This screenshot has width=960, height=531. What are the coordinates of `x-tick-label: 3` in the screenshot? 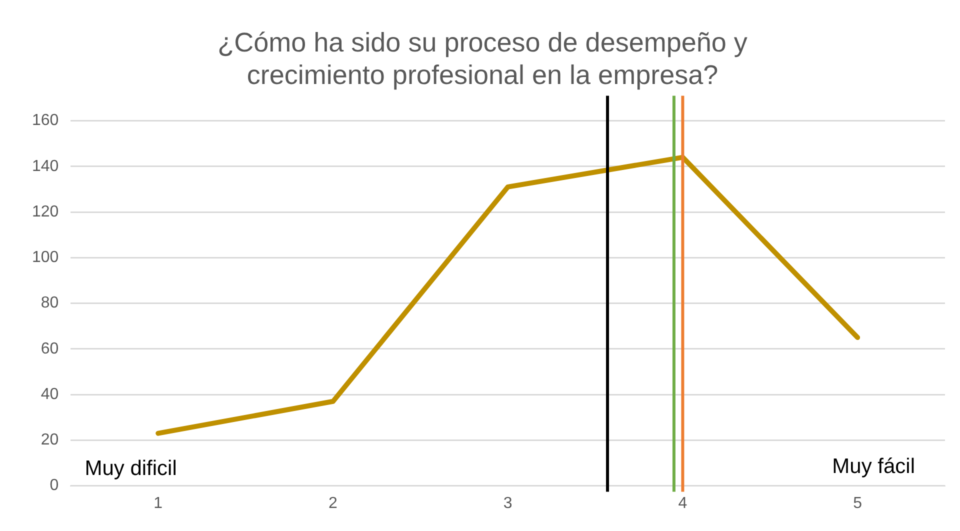 It's located at (507, 503).